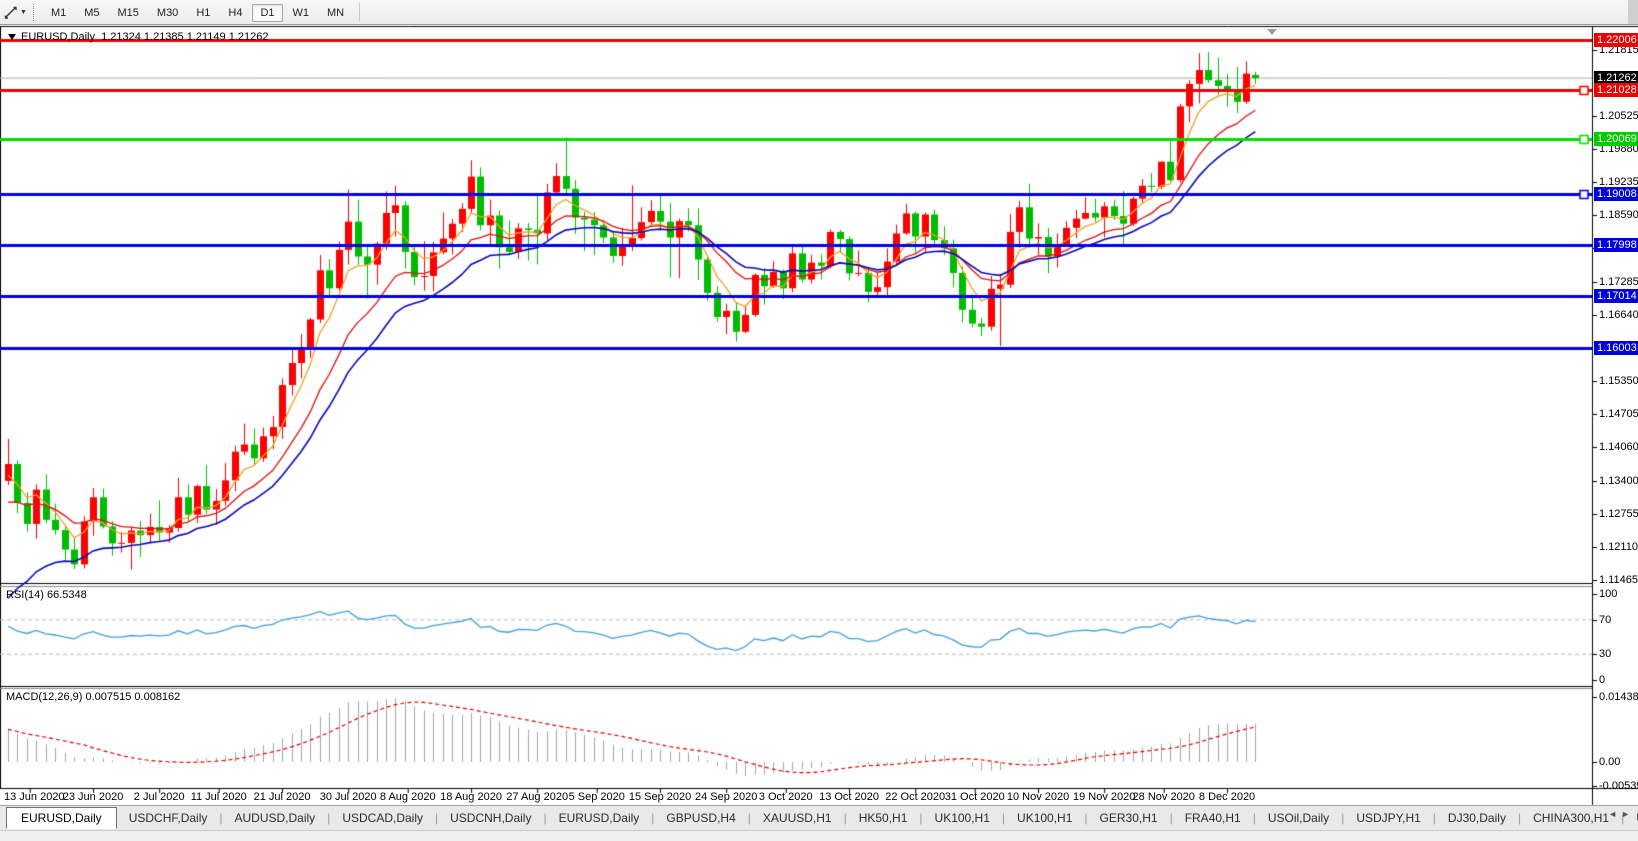  Describe the element at coordinates (1038, 797) in the screenshot. I see `date-tick-label: 10 Nov 2020` at that location.